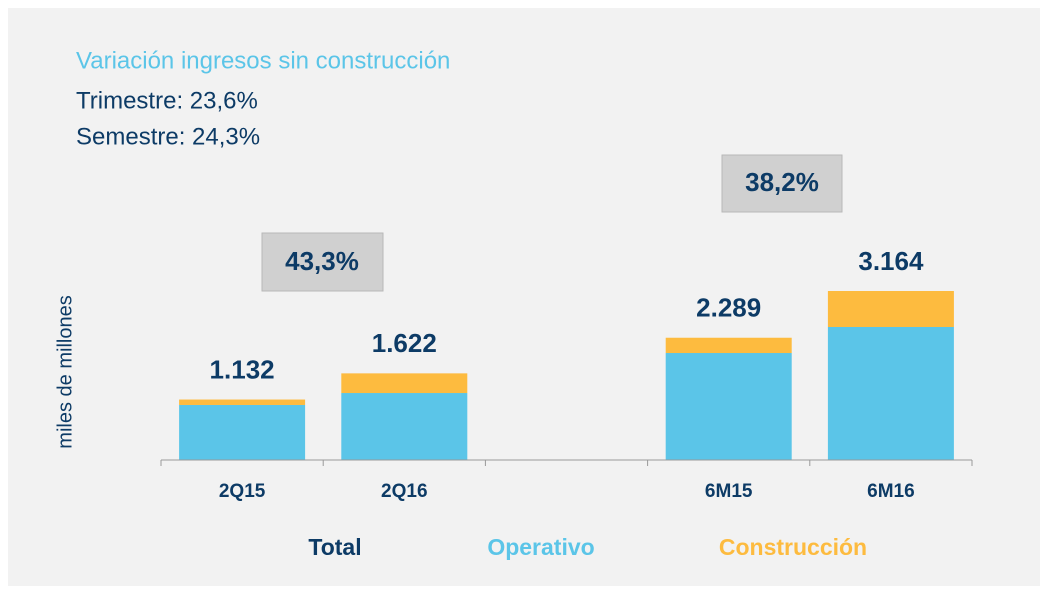 The width and height of the screenshot is (1048, 599). What do you see at coordinates (167, 100) in the screenshot?
I see `subtitle: Trimestre: 23,6%` at bounding box center [167, 100].